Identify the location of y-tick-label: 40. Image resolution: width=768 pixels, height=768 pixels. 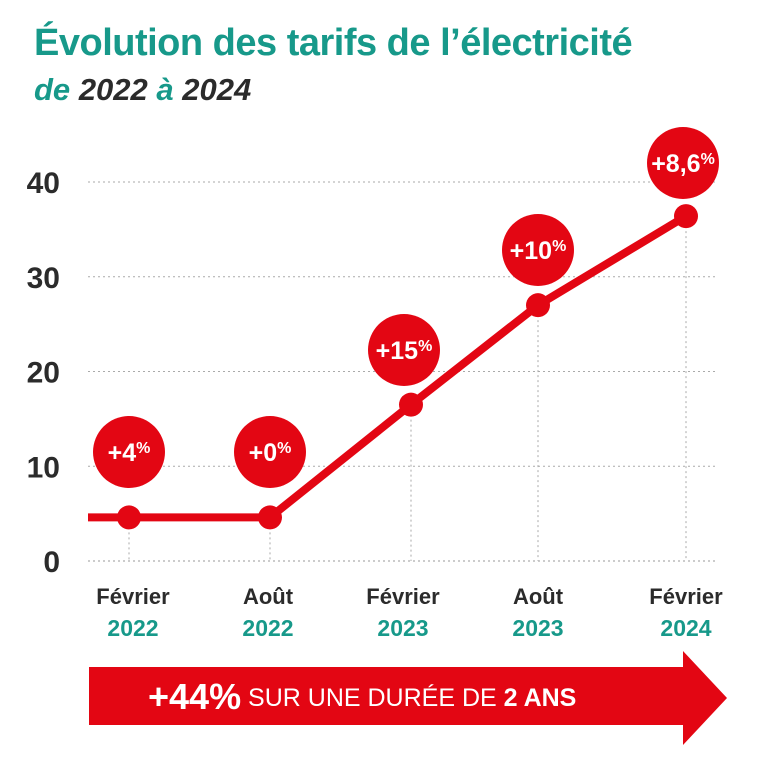
(43, 183).